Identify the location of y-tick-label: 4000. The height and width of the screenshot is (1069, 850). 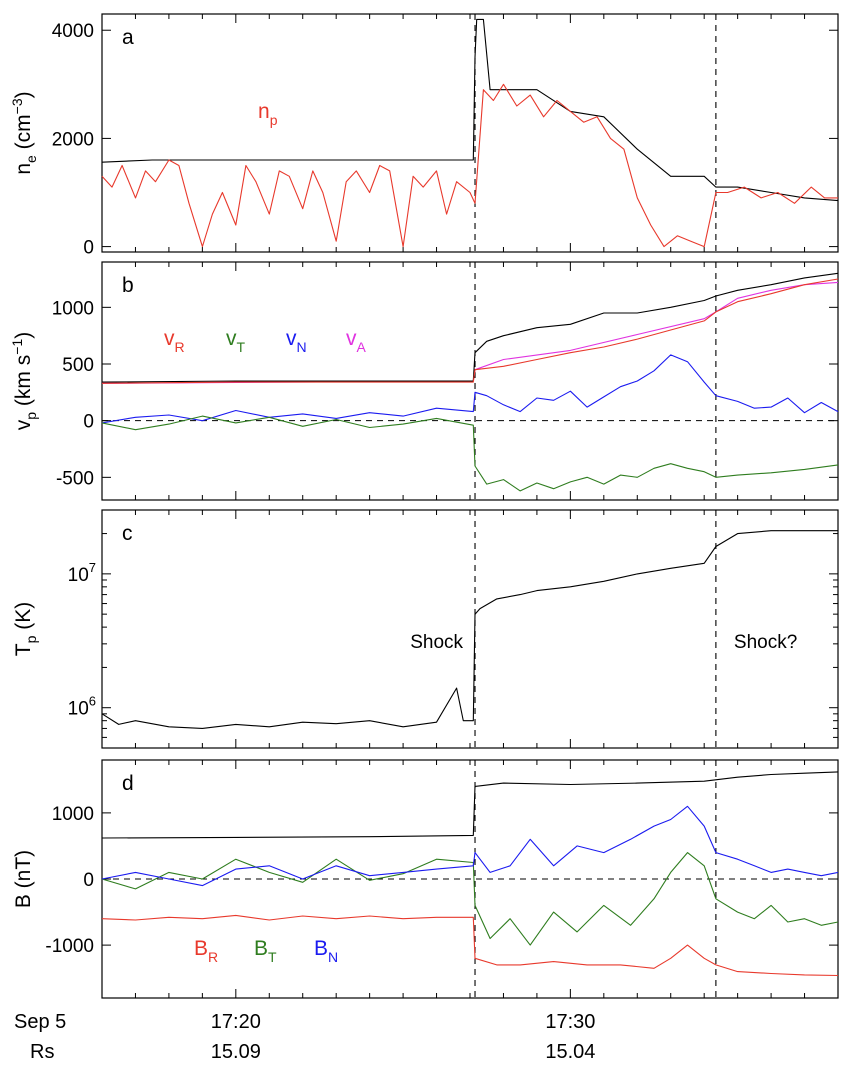
(73, 31).